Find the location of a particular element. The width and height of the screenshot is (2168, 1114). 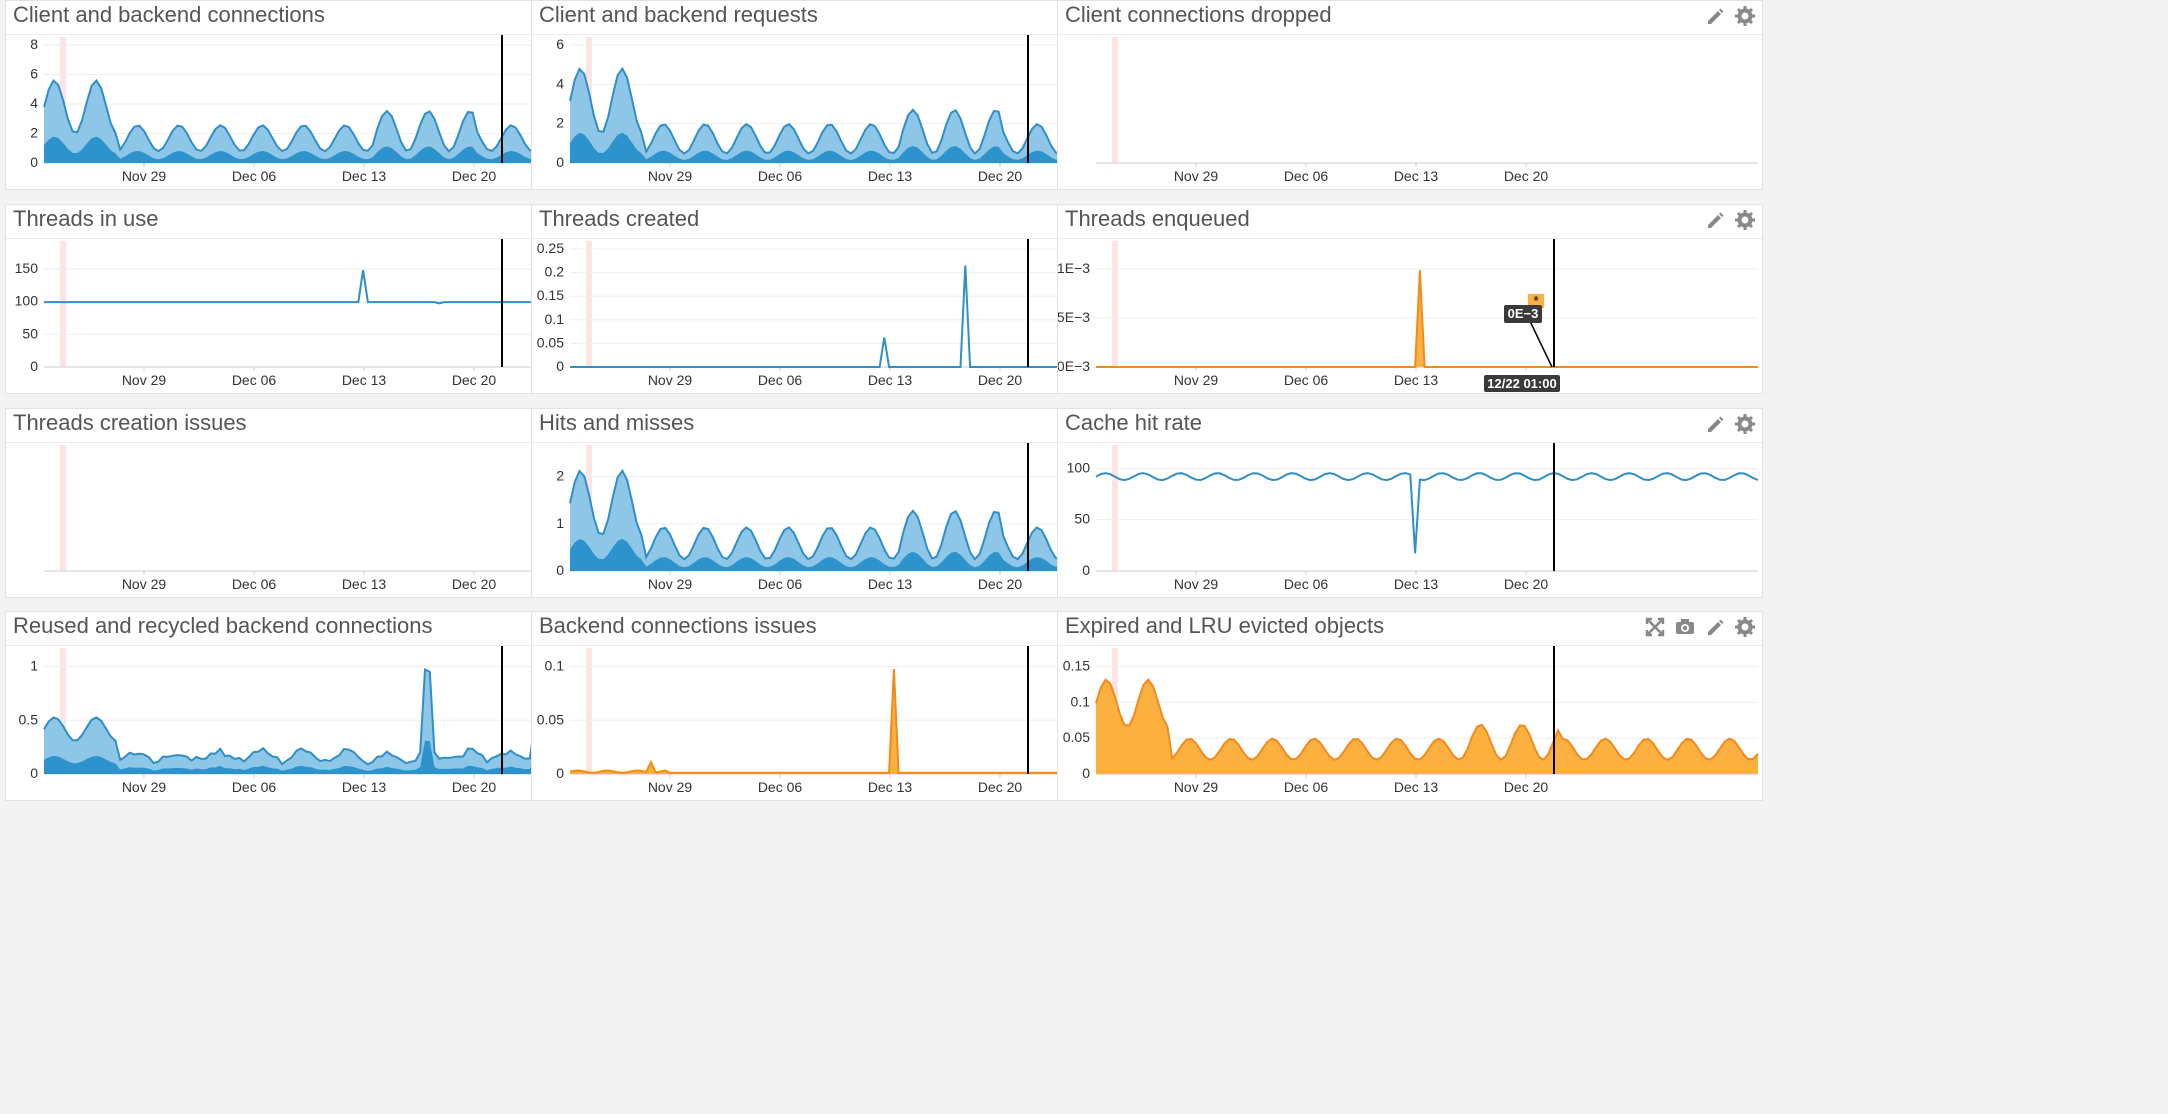

expand-icon is located at coordinates (1655, 627).